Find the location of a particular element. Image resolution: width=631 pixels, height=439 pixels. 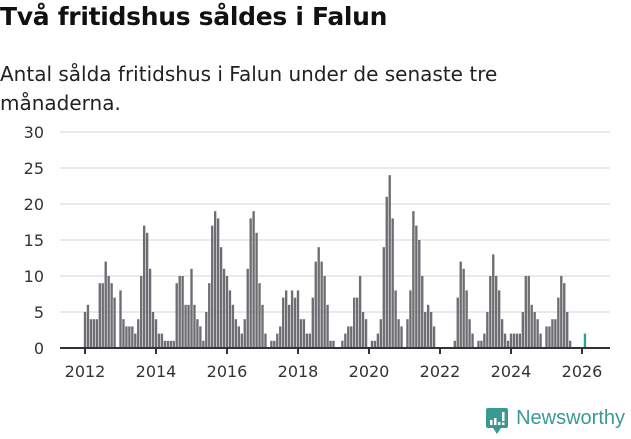

y-tick-label: 15 is located at coordinates (34, 240).